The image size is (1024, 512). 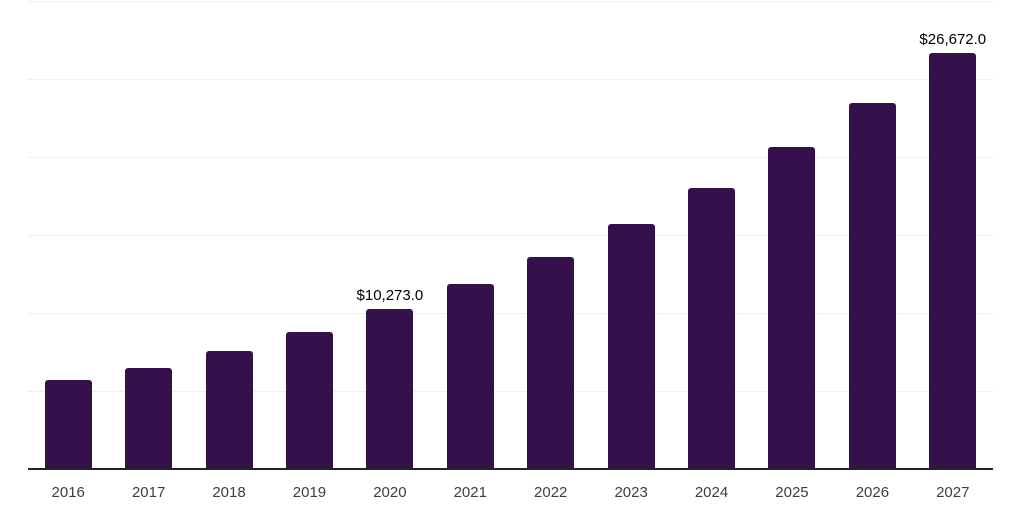 What do you see at coordinates (470, 376) in the screenshot?
I see `bar-2021` at bounding box center [470, 376].